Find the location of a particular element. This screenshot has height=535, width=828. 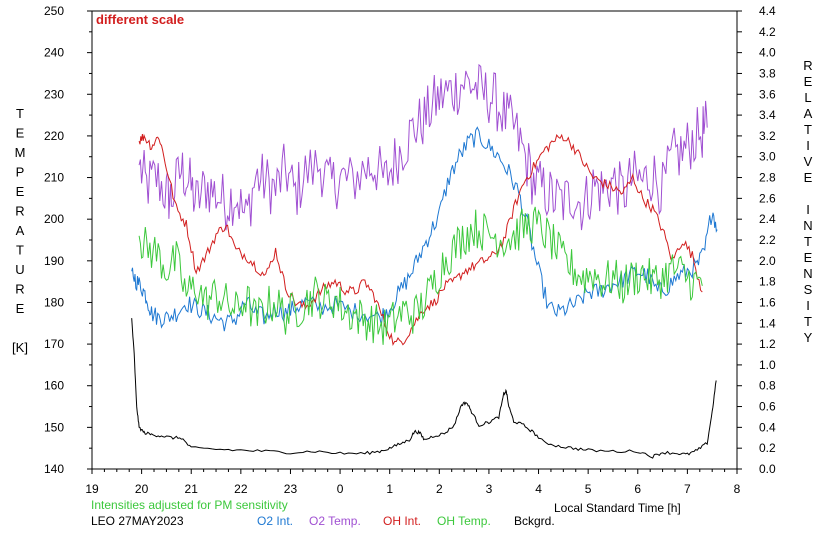

right-tick-label: 1.2 is located at coordinates (767, 344).